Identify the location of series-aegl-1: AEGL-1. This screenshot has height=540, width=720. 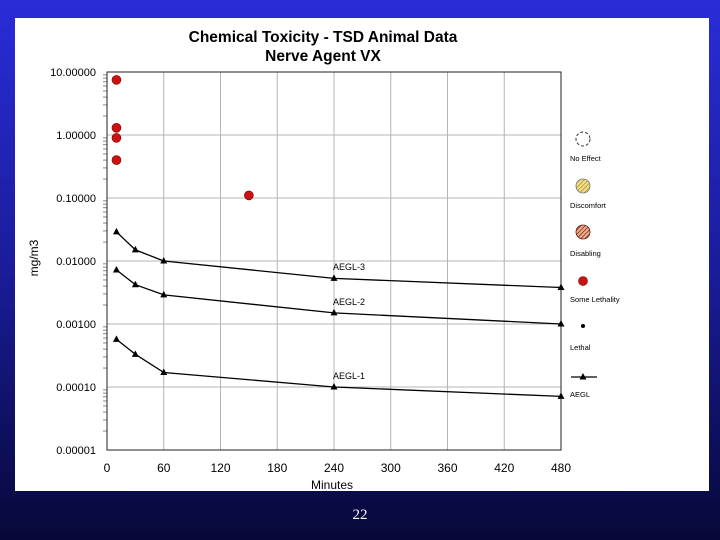
(338, 367).